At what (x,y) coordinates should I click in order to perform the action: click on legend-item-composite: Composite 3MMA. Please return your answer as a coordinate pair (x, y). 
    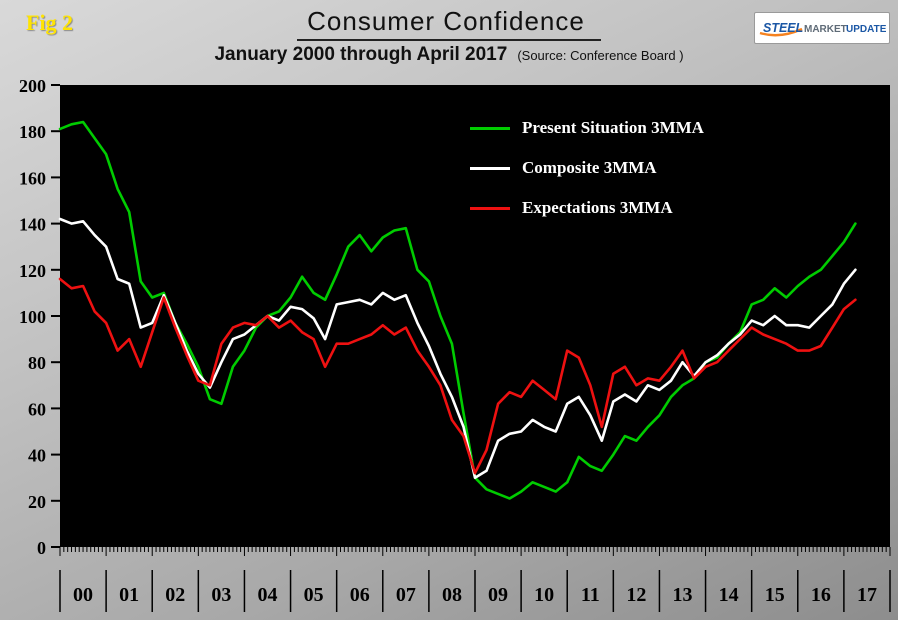
    Looking at the image, I should click on (601, 168).